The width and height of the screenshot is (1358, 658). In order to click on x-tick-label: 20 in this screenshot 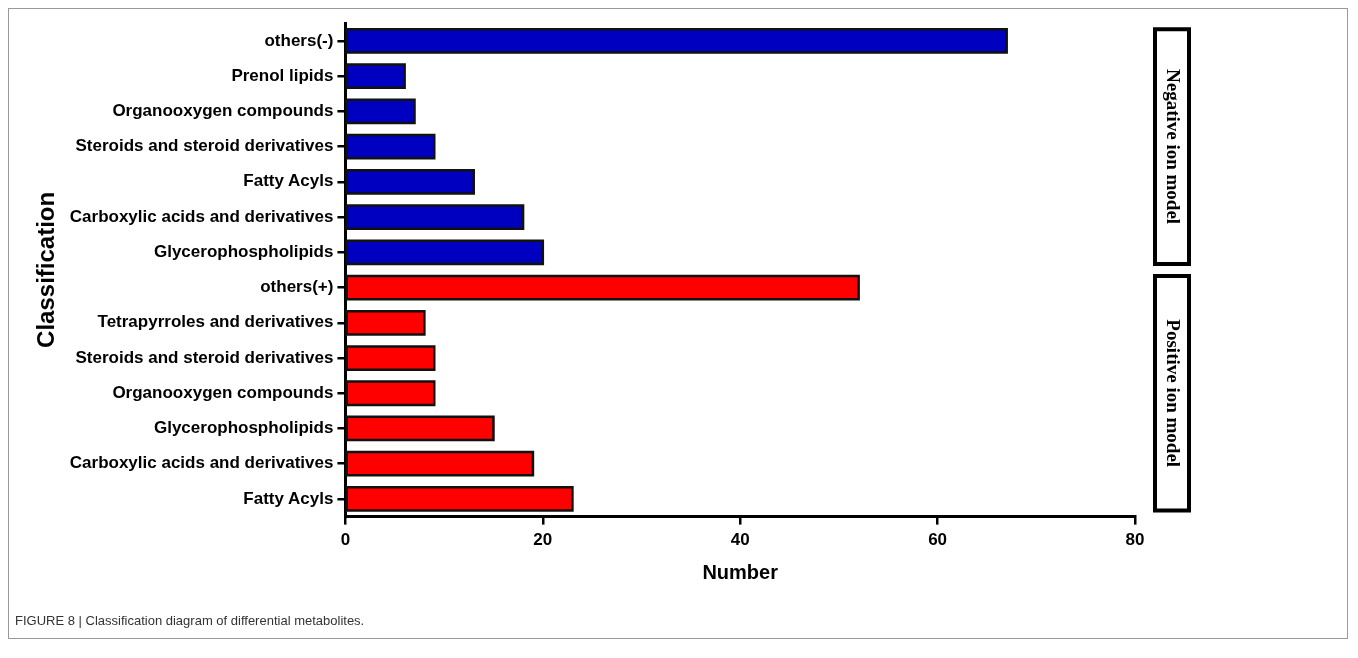, I will do `click(543, 540)`.